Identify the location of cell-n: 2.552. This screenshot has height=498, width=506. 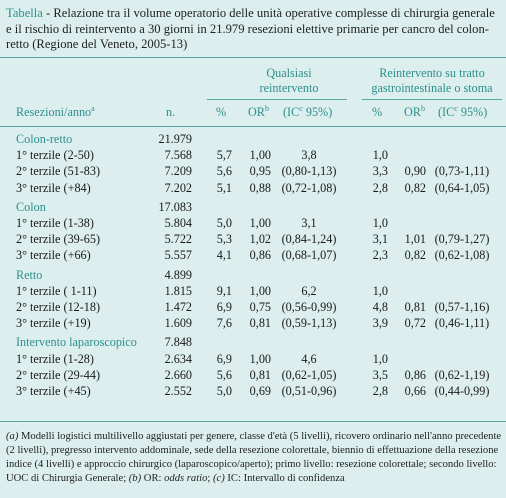
(178, 391).